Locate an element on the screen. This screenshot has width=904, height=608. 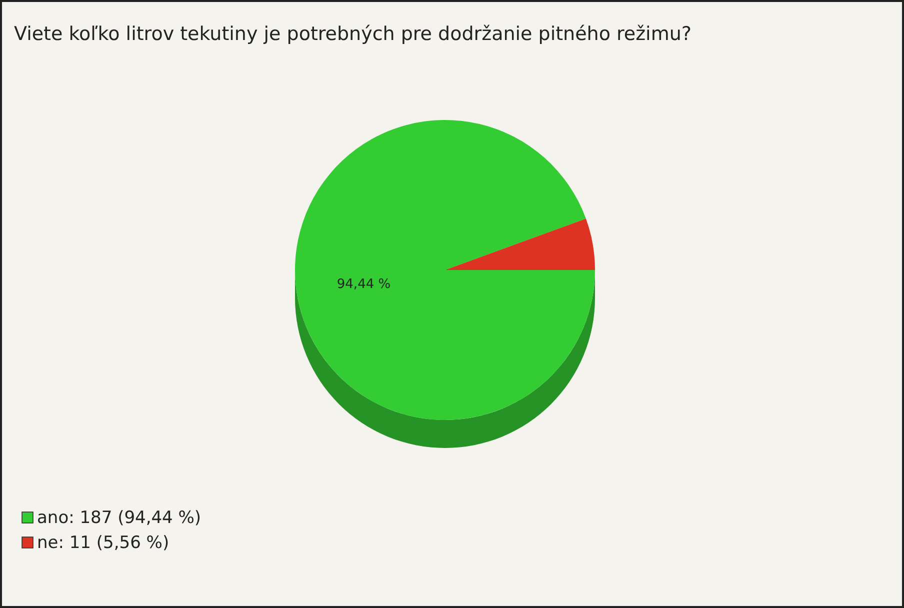
data-label: 94,44 % is located at coordinates (363, 284).